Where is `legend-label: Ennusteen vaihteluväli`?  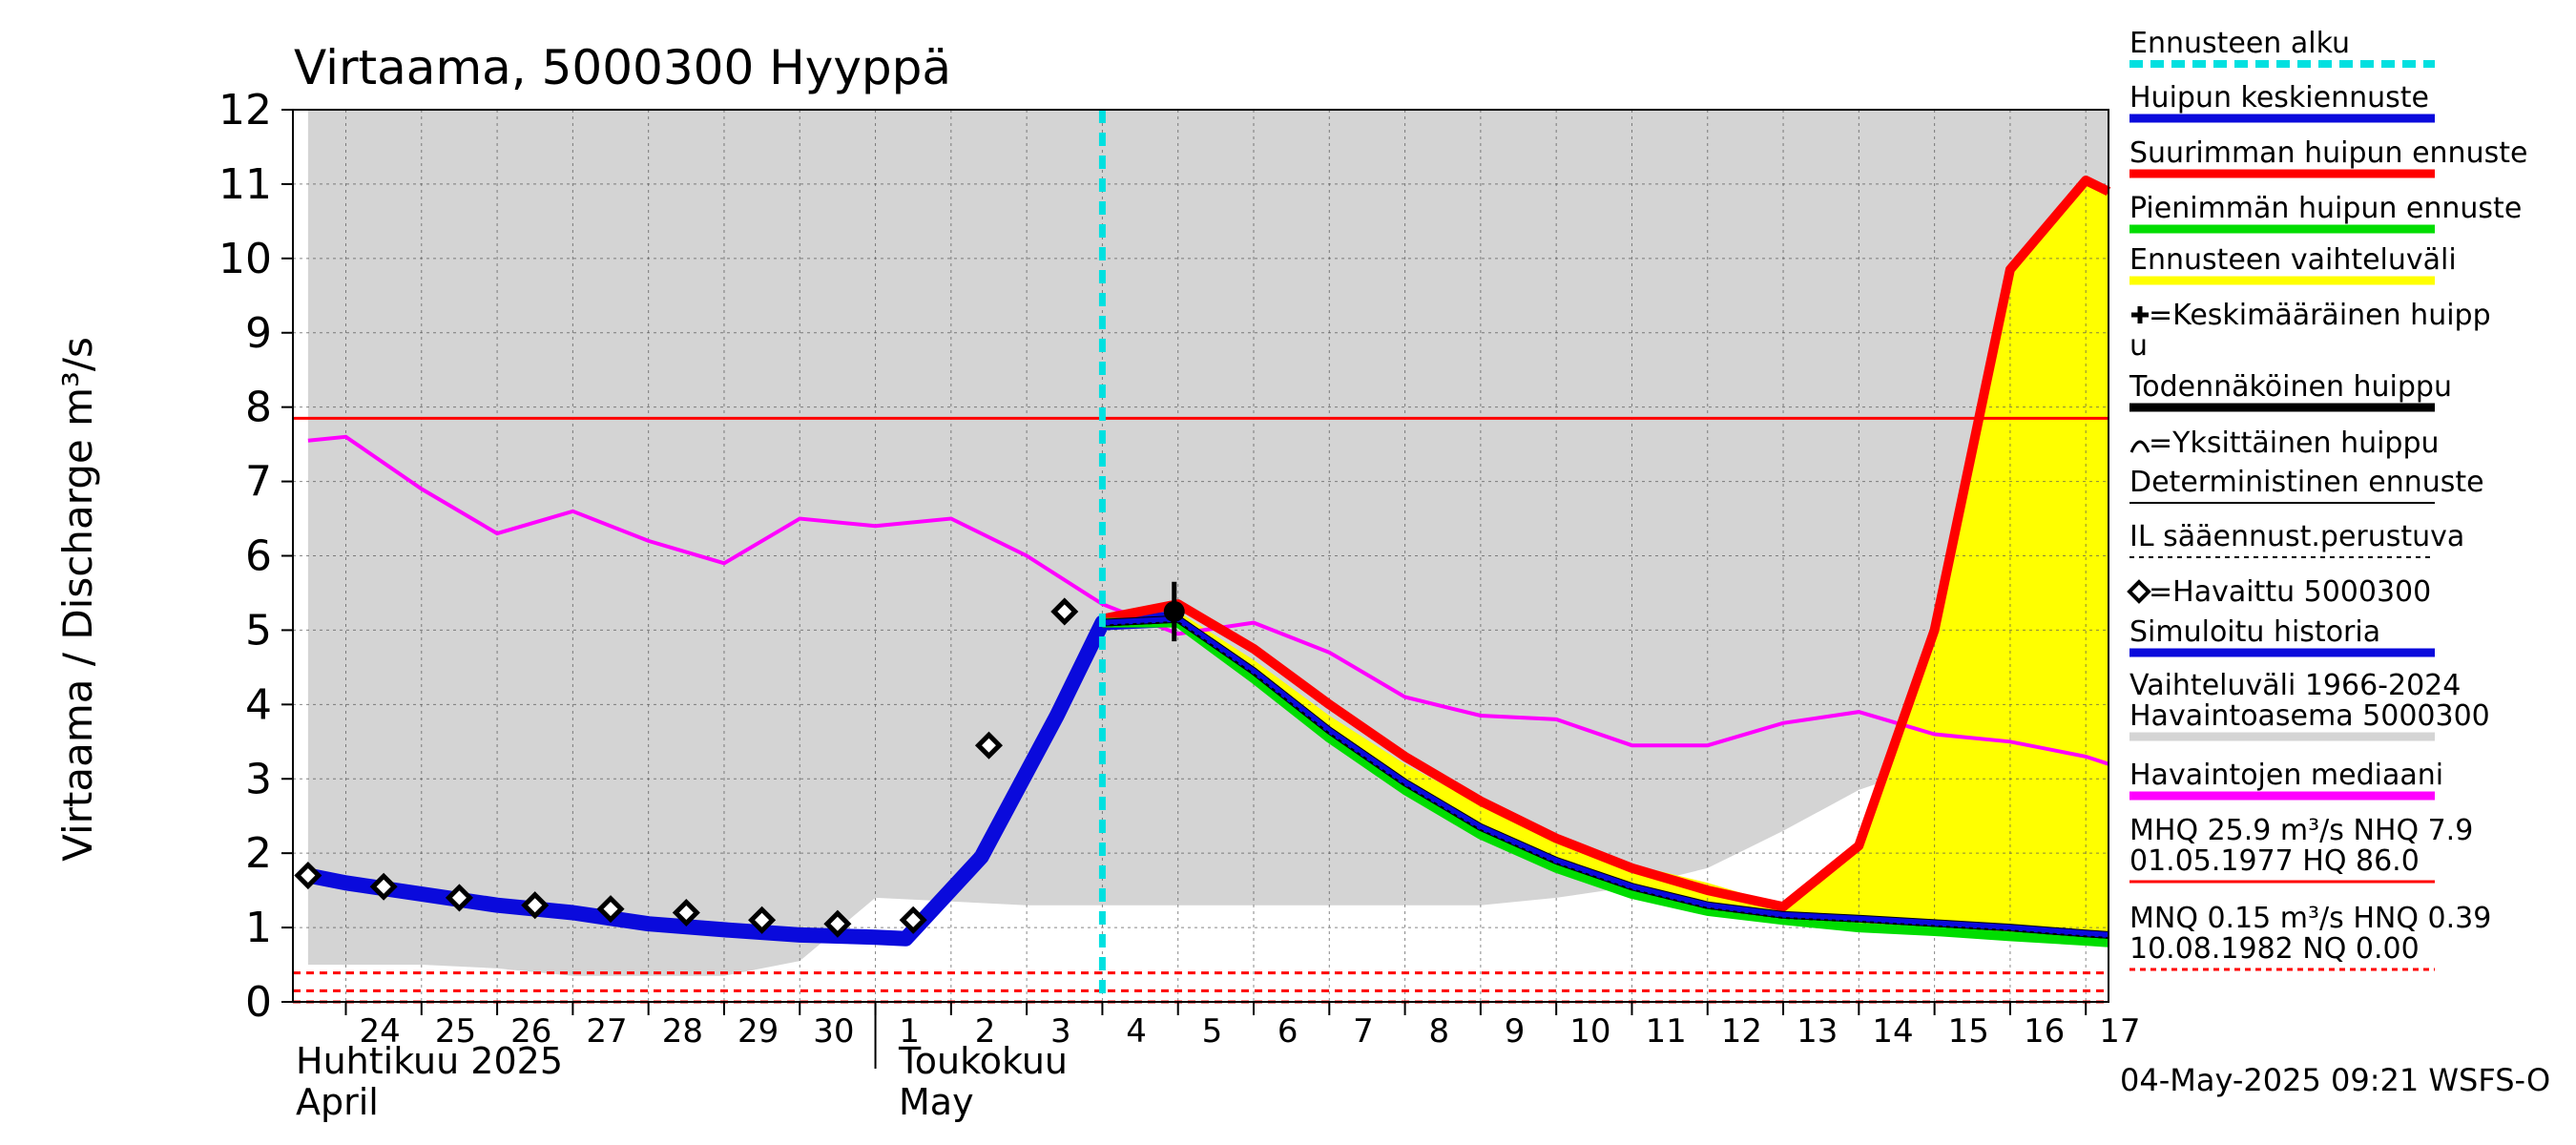
legend-label: Ennusteen vaihteluväli is located at coordinates (2293, 260).